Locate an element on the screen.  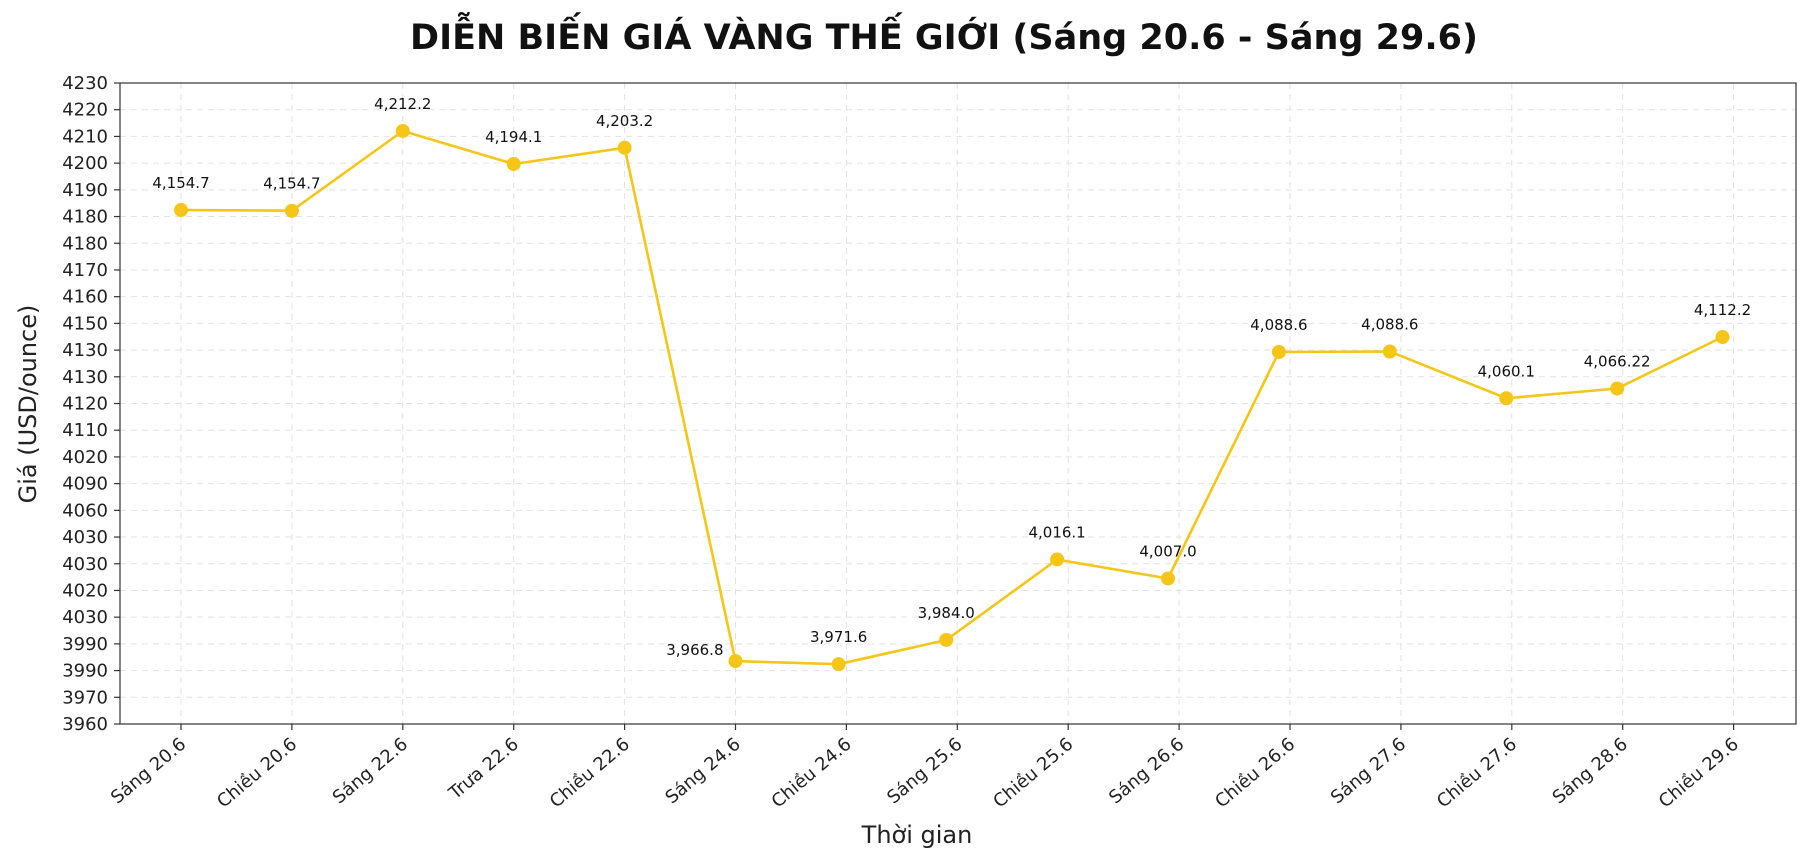
y-tick-label: 3960 is located at coordinates (85, 724).